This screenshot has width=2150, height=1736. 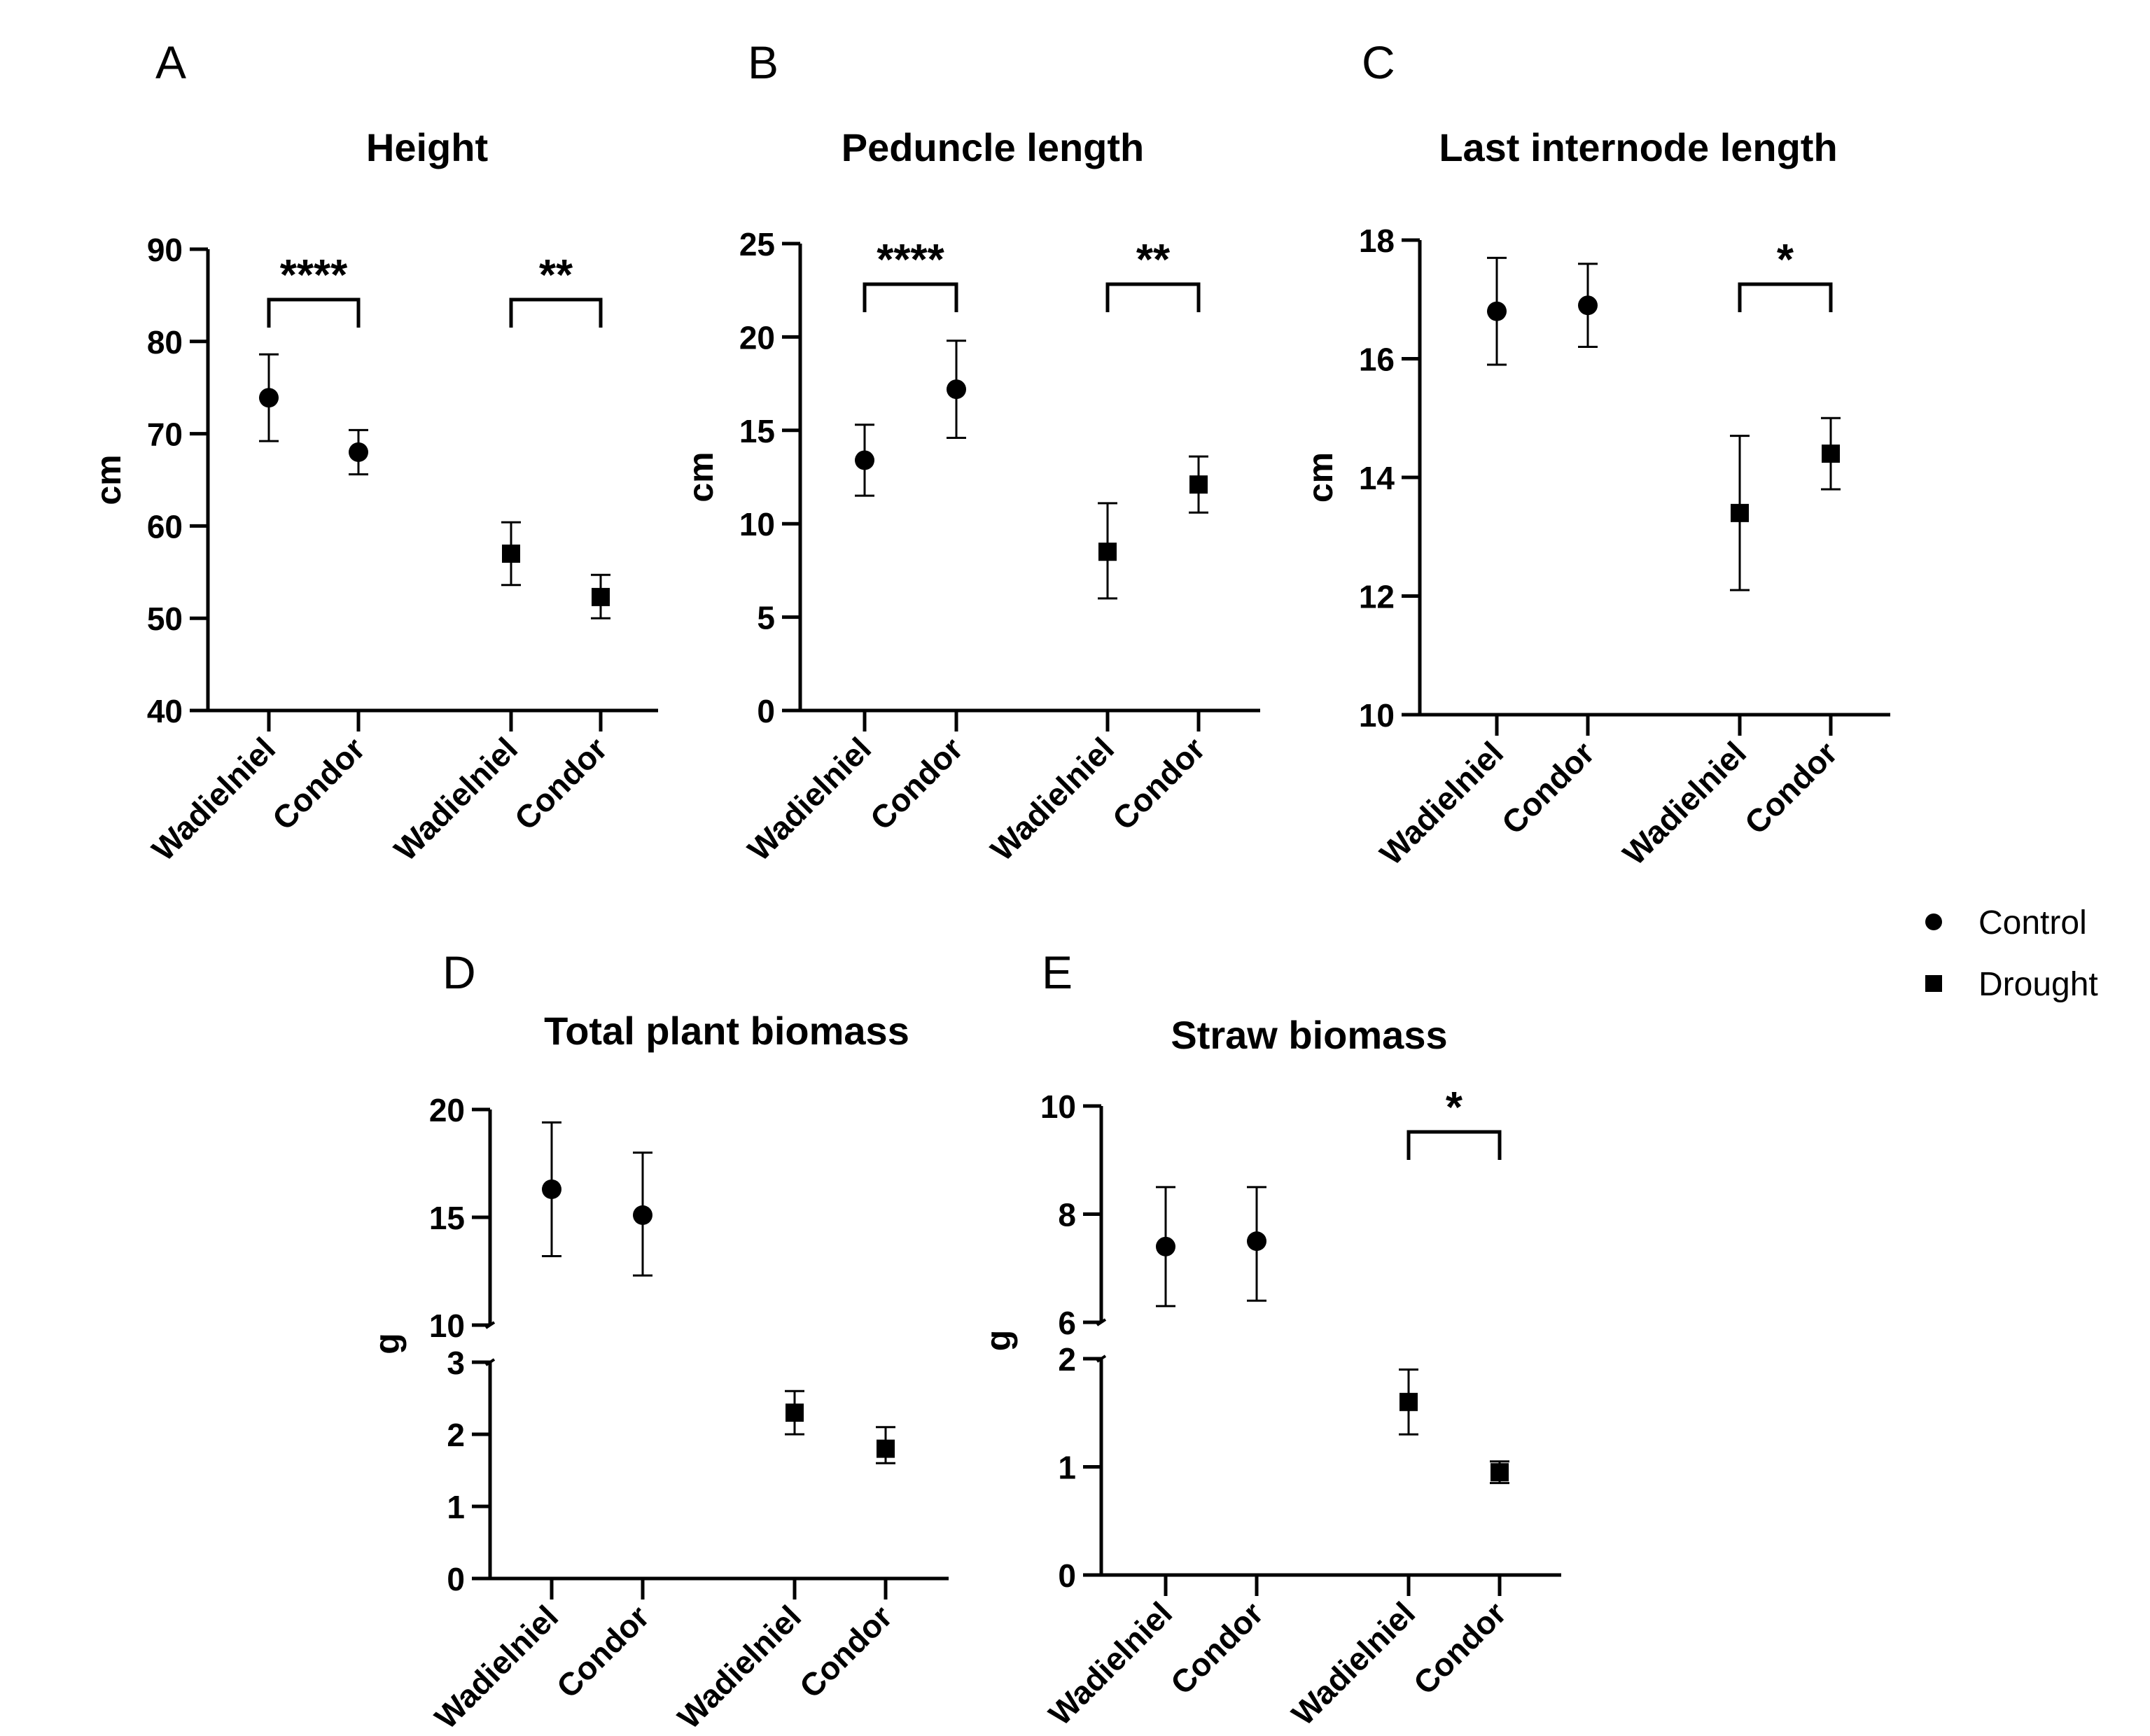 I want to click on chart-title: Height, so click(x=427, y=147).